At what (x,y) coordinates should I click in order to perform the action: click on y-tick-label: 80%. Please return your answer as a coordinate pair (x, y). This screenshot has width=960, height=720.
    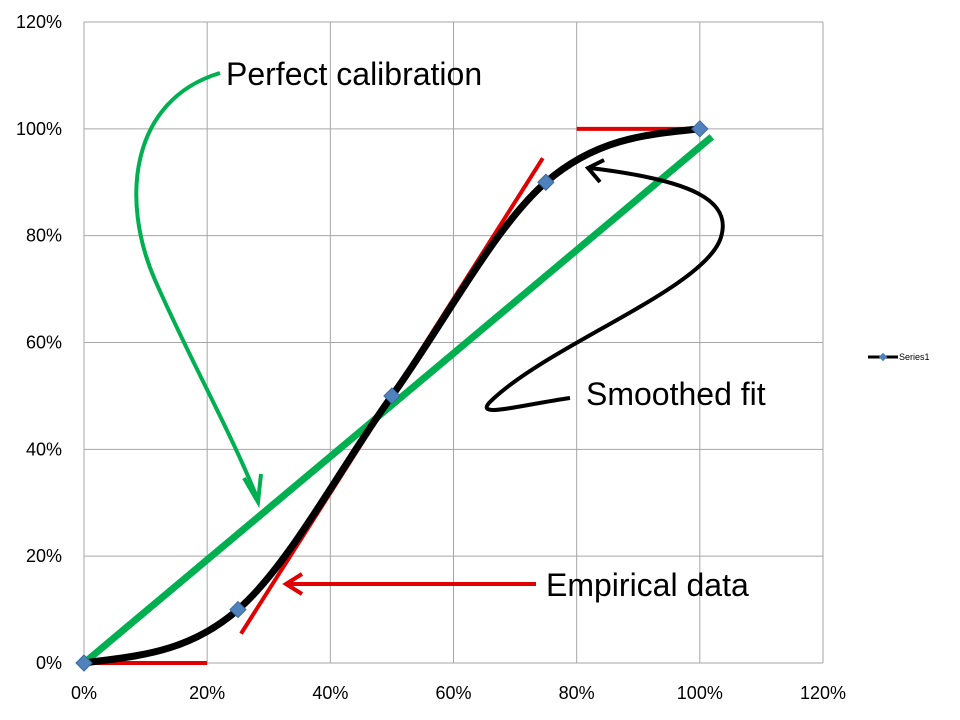
    Looking at the image, I should click on (44, 236).